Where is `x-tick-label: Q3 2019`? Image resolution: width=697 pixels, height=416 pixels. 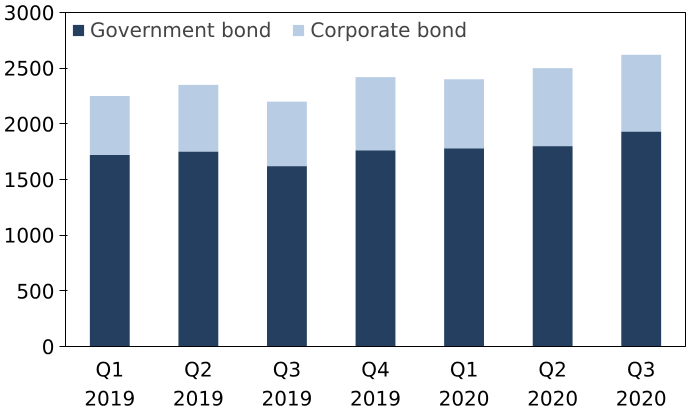 x-tick-label: Q3 2019 is located at coordinates (286, 384).